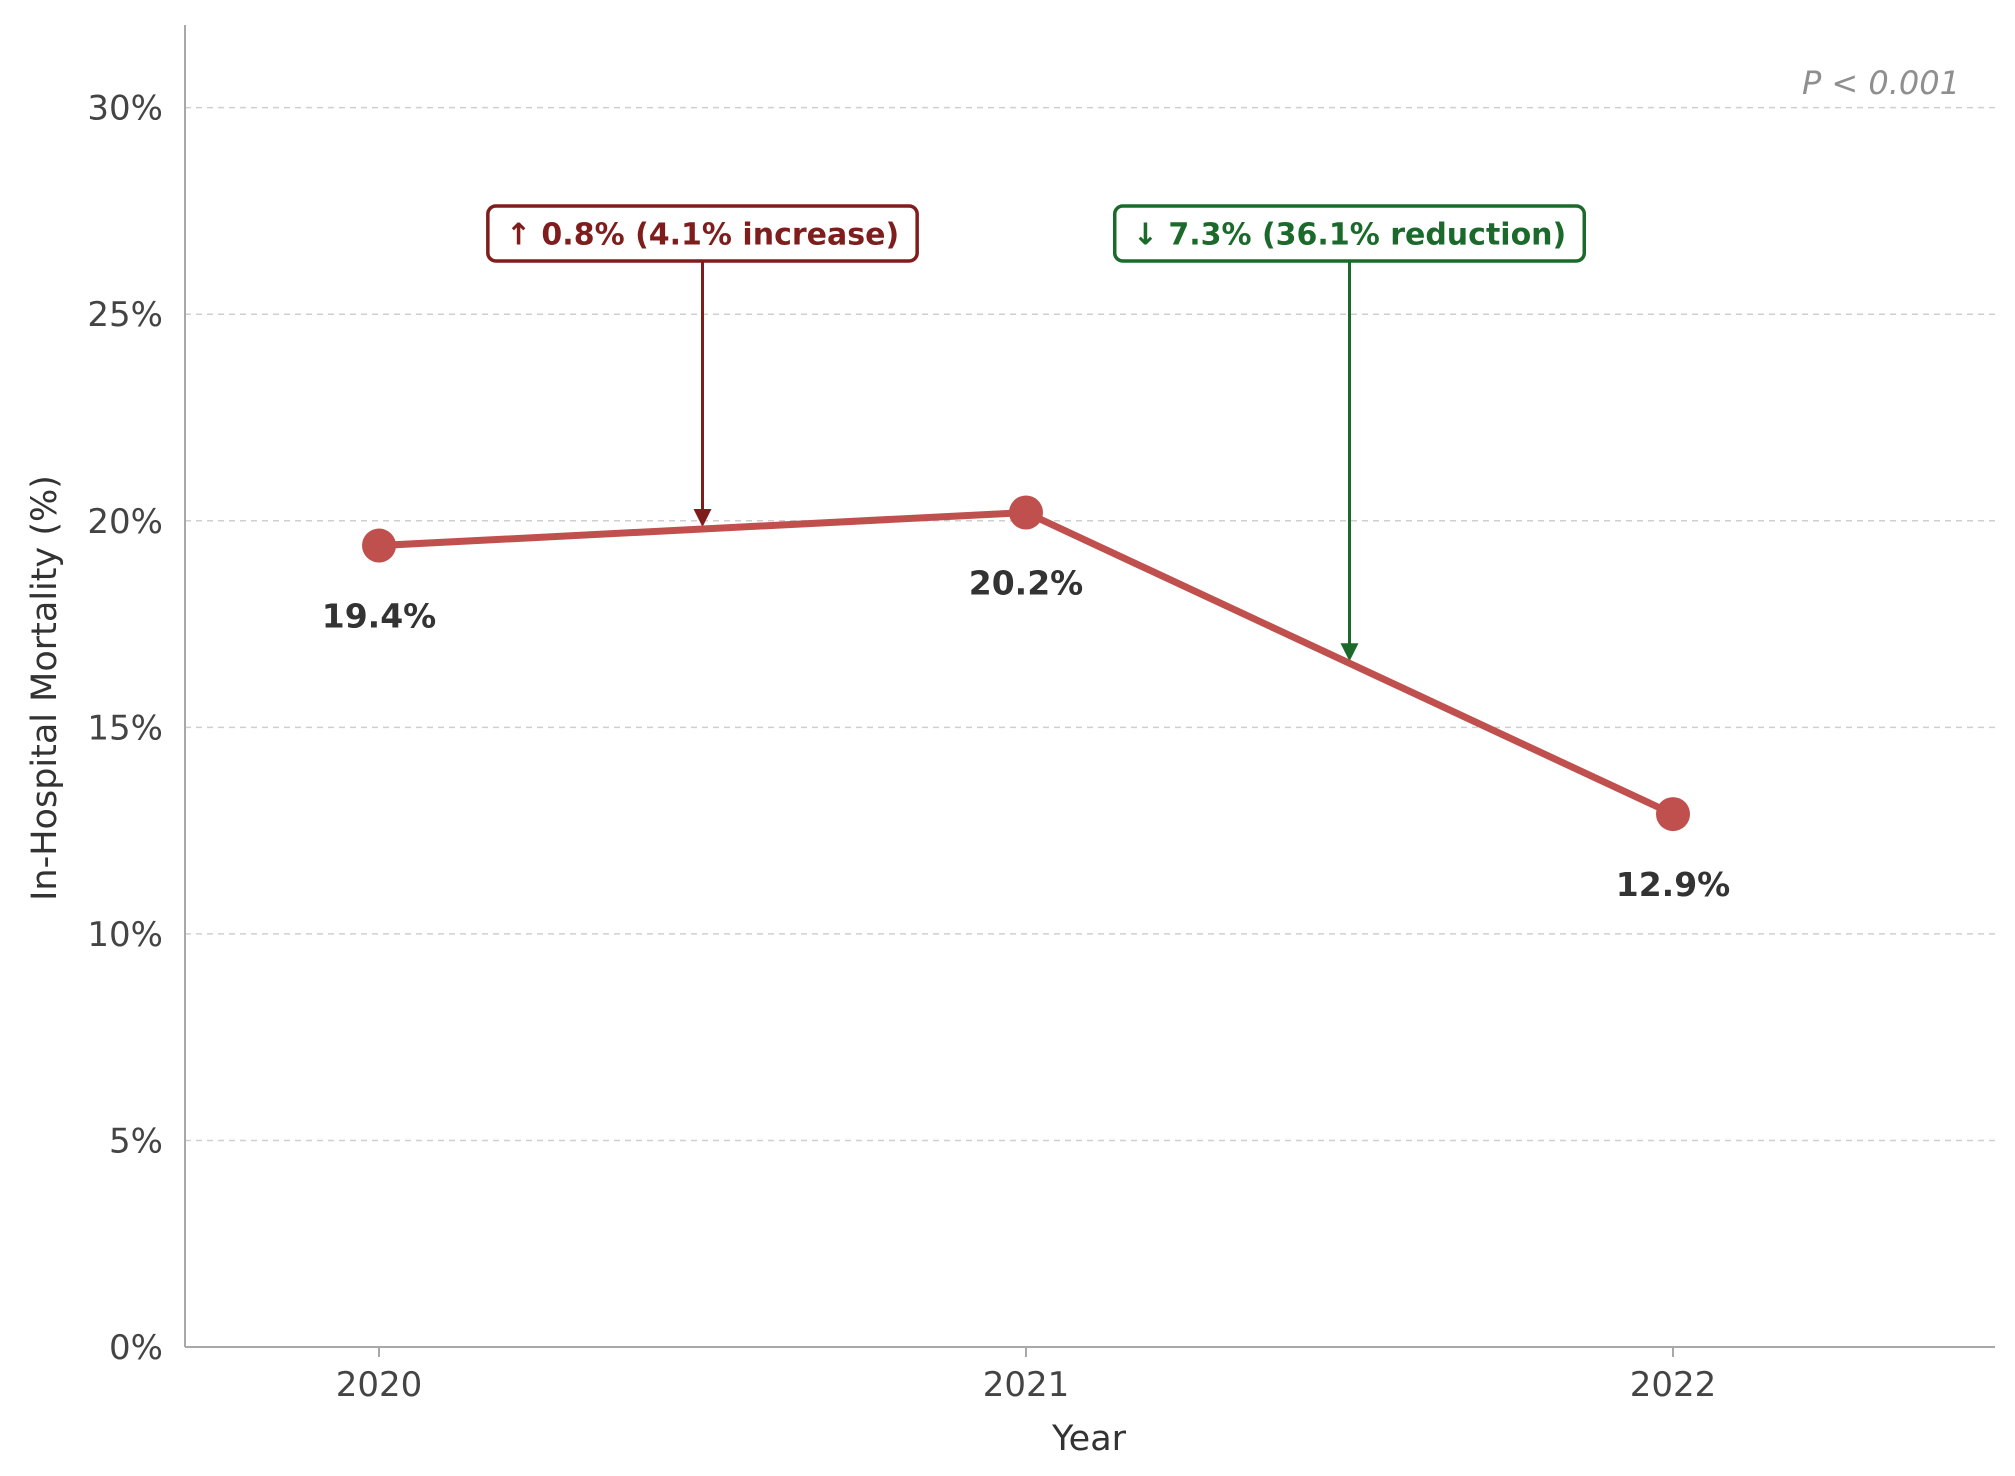 This screenshot has width=2015, height=1476. I want to click on y-tick-label: 25%, so click(125, 315).